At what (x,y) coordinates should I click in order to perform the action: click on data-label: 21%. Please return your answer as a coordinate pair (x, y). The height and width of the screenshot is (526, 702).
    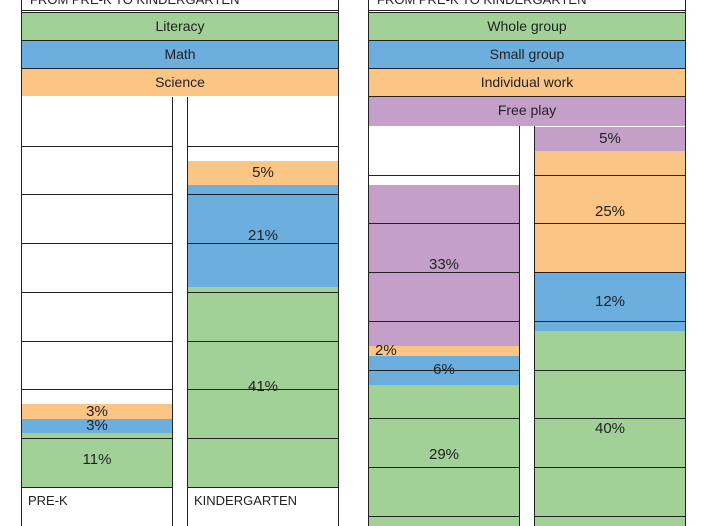
    Looking at the image, I should click on (263, 236).